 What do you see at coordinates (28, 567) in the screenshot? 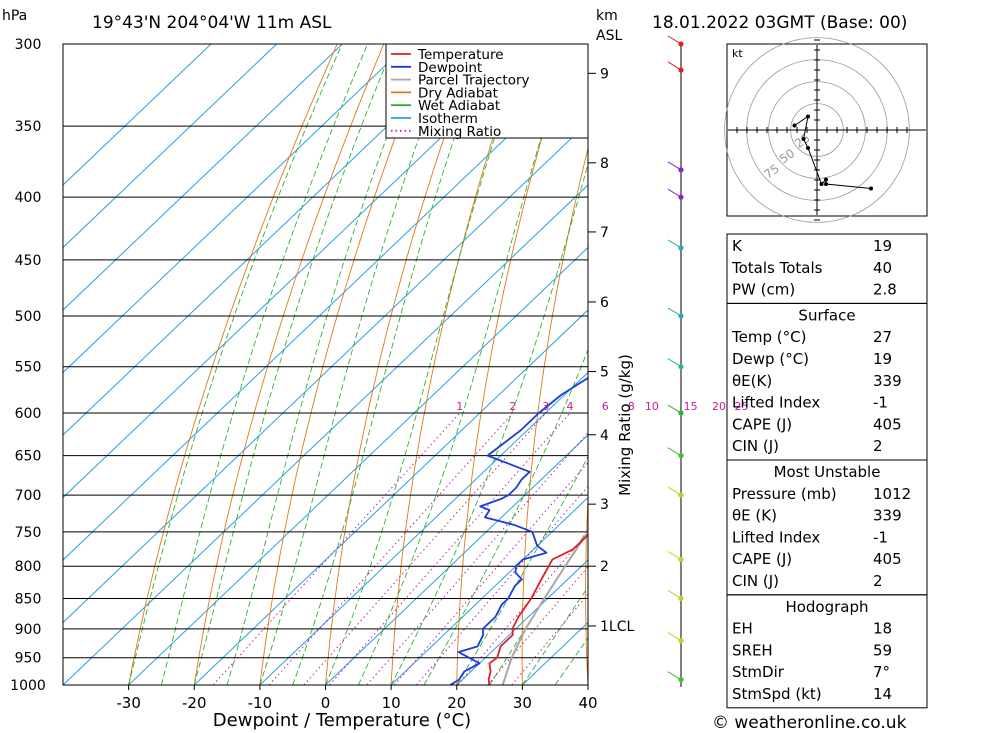
I see `pressure-tick-label: 800` at bounding box center [28, 567].